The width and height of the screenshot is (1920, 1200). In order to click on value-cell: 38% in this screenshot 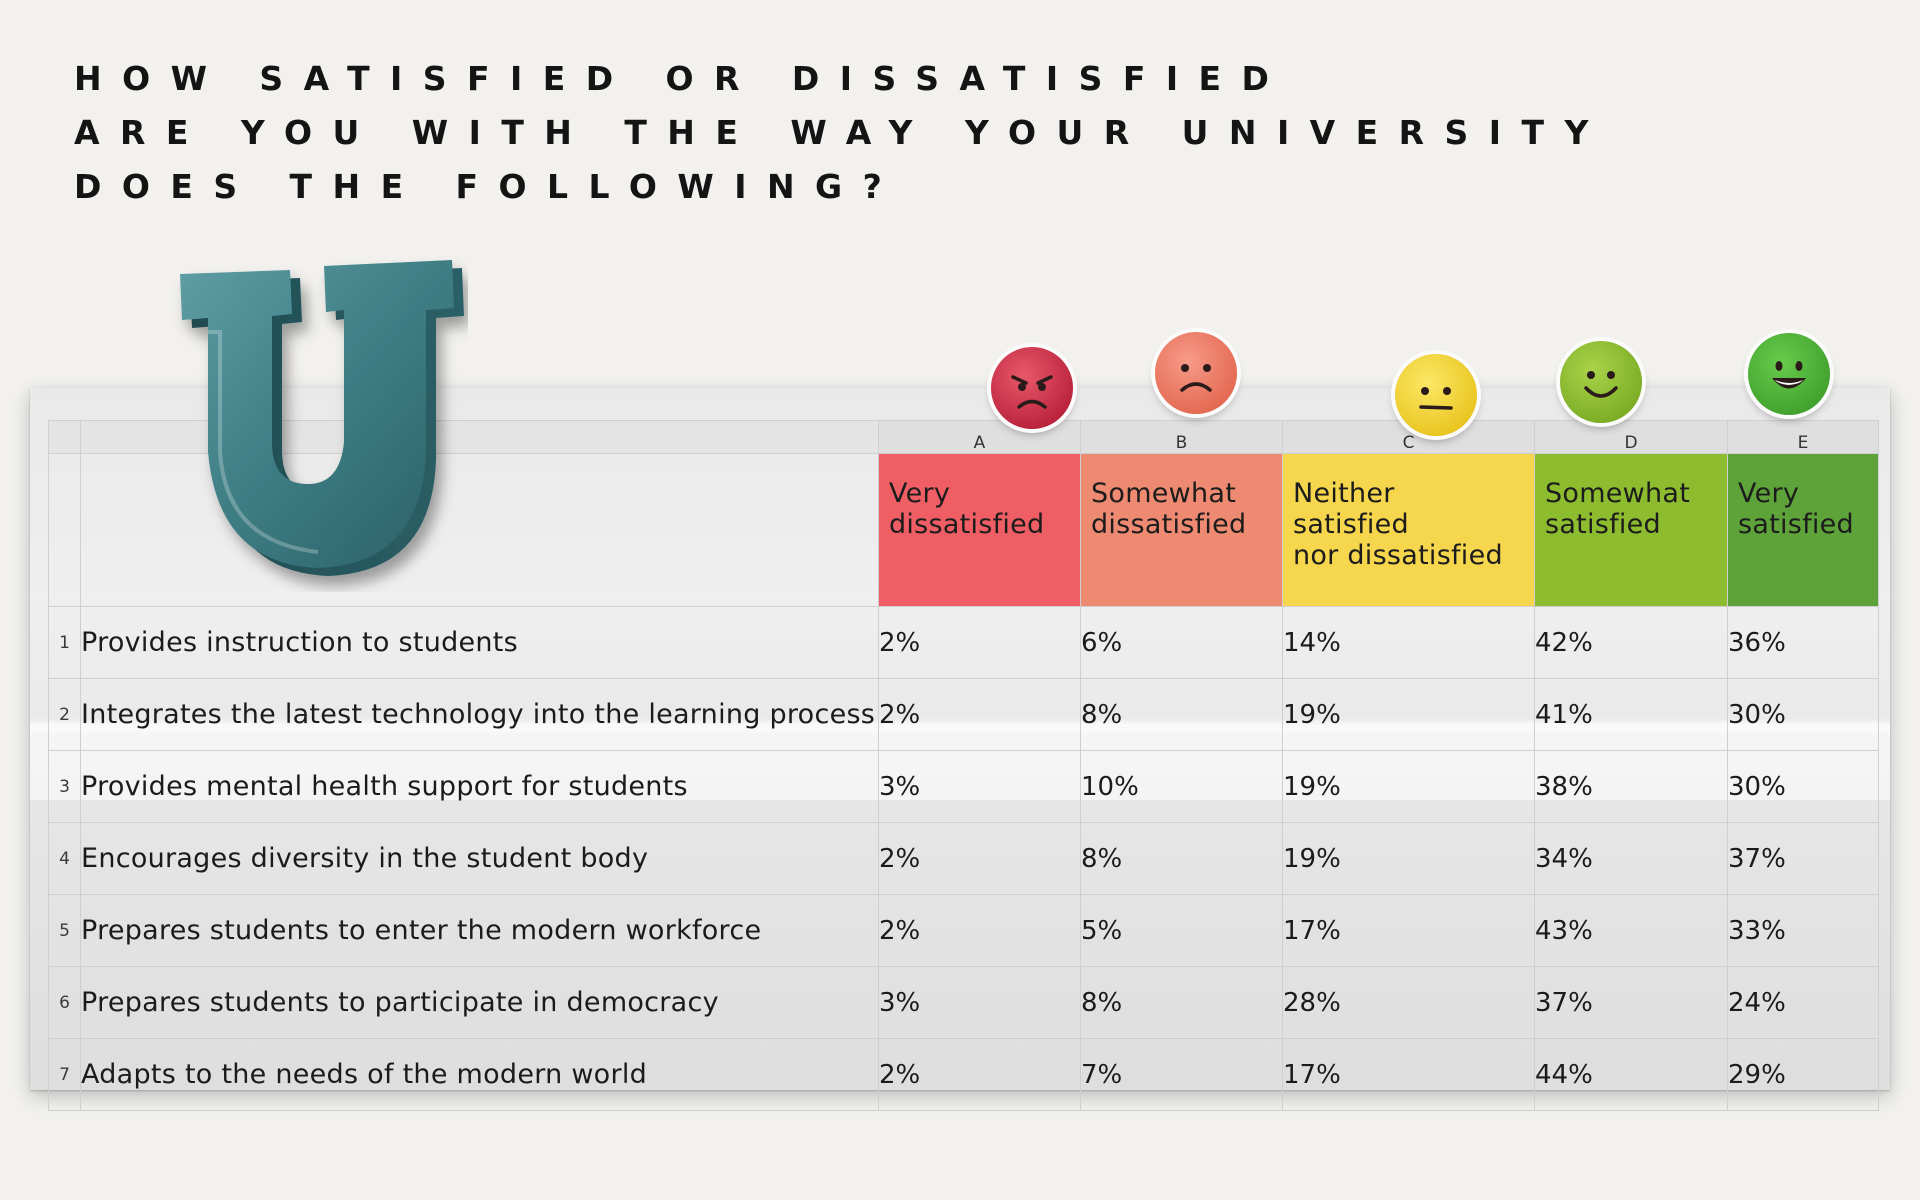, I will do `click(1631, 786)`.